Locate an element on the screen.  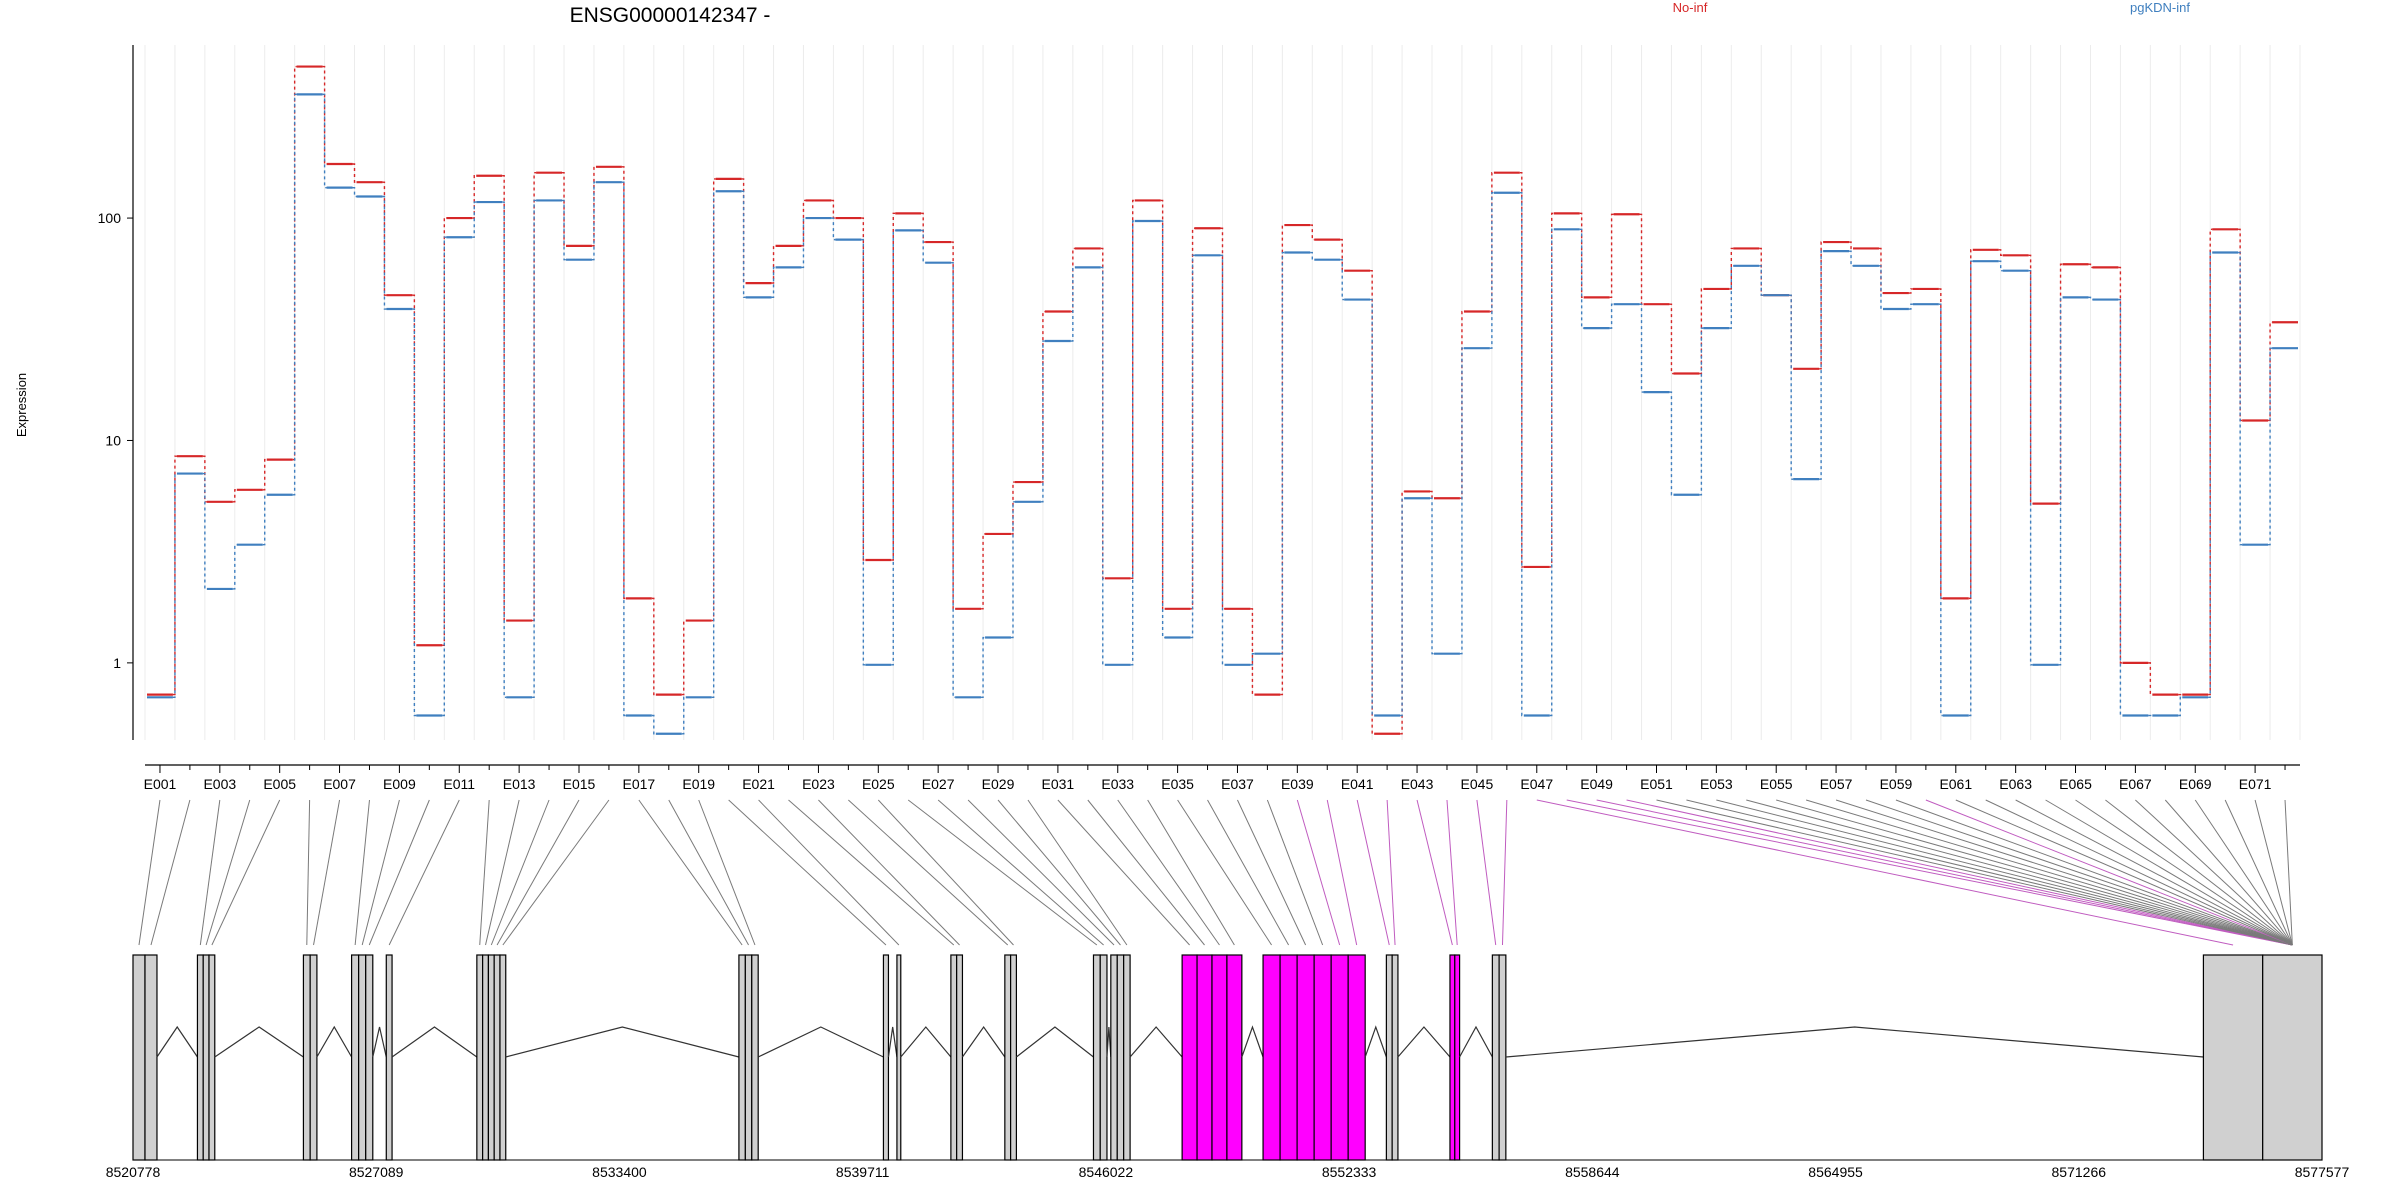
x-tick-label: E067 is located at coordinates (2135, 784).